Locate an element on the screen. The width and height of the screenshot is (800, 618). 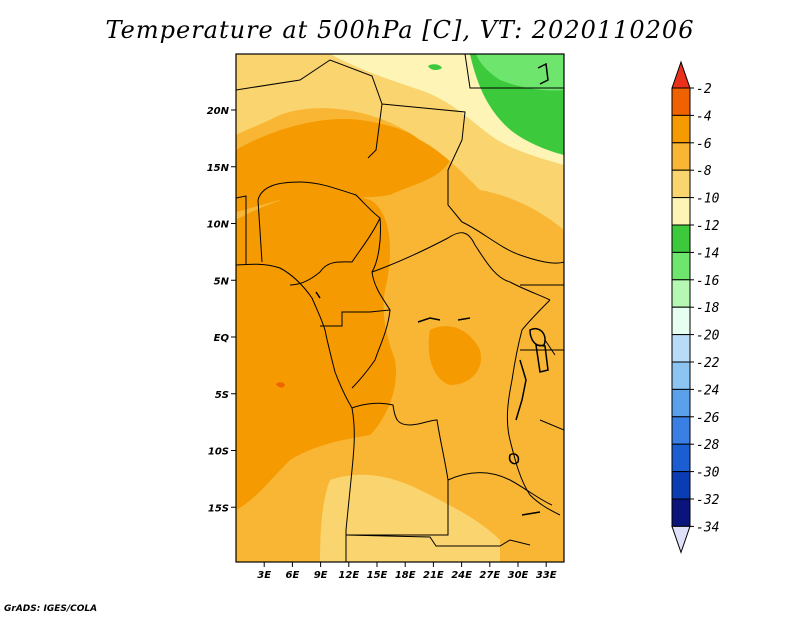
border-south-sudan is located at coordinates (512, 242).